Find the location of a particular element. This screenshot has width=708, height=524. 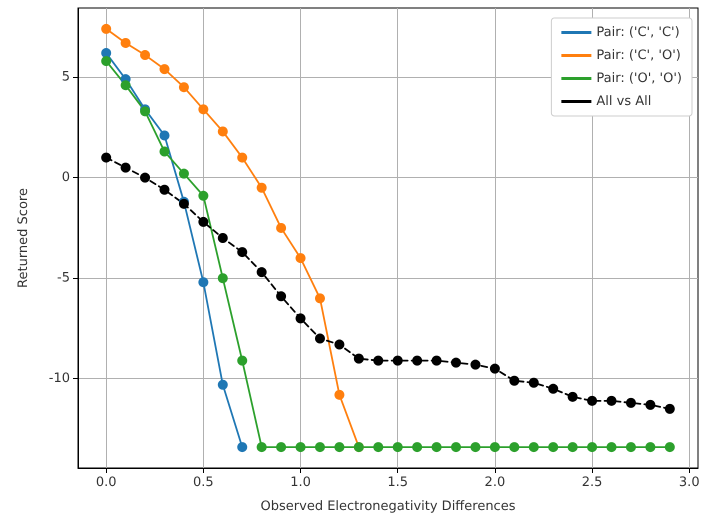

x-axis-title: Observed Electronegativity Differences is located at coordinates (388, 506).